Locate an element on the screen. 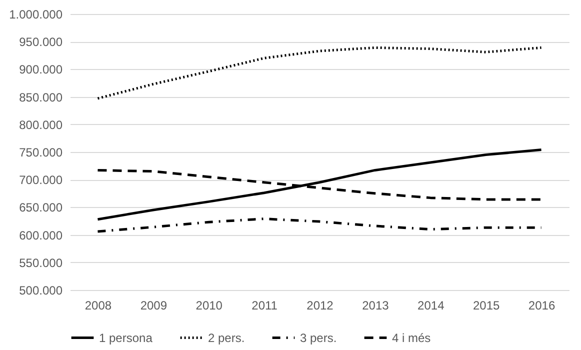 The width and height of the screenshot is (581, 350). legend-label: 1 persona is located at coordinates (126, 337).